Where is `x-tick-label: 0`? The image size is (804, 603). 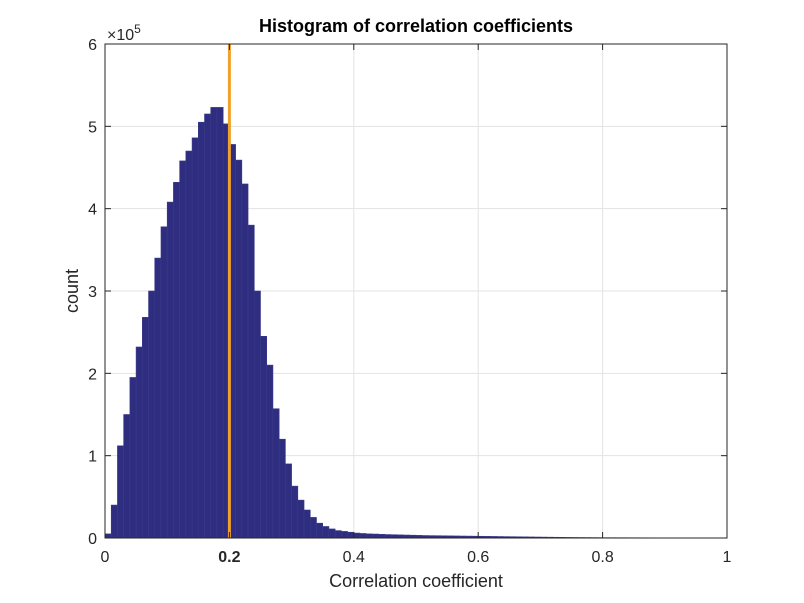
x-tick-label: 0 is located at coordinates (105, 557).